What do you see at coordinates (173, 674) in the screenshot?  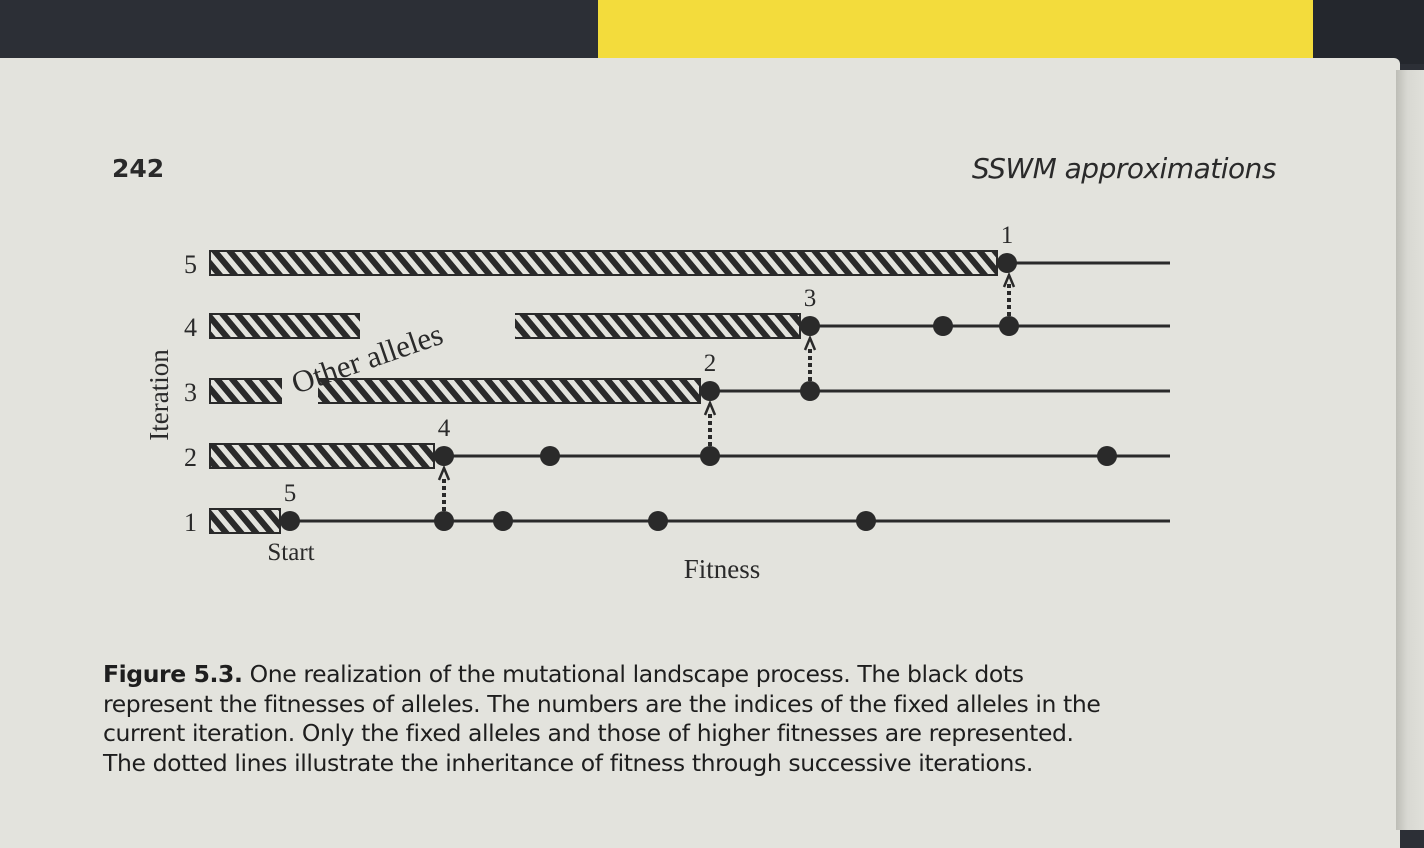 I see `caption-label: Figure 5.3.` at bounding box center [173, 674].